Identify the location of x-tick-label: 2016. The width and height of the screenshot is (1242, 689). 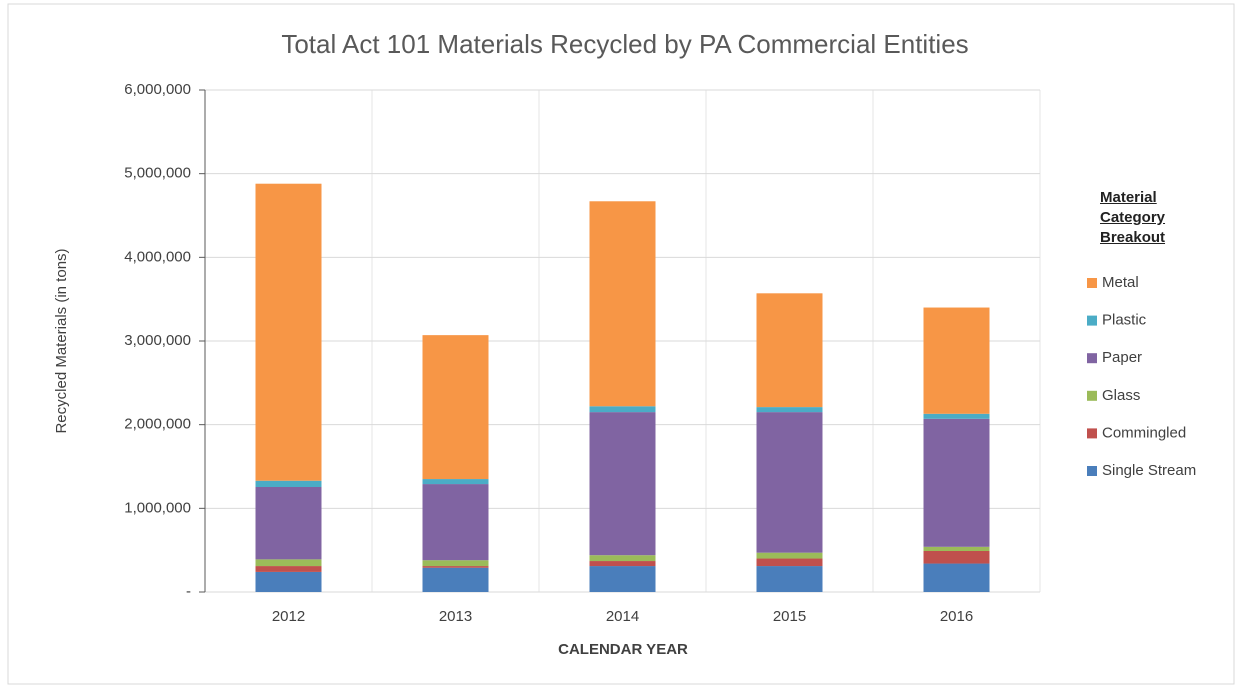
(956, 616).